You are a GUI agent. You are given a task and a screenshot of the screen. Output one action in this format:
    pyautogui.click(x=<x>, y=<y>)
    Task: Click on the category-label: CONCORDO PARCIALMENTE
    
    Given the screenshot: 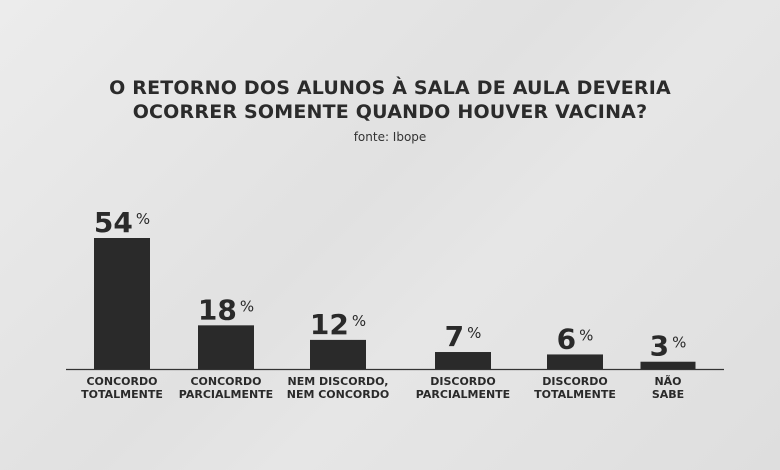 What is the action you would take?
    pyautogui.click(x=226, y=388)
    